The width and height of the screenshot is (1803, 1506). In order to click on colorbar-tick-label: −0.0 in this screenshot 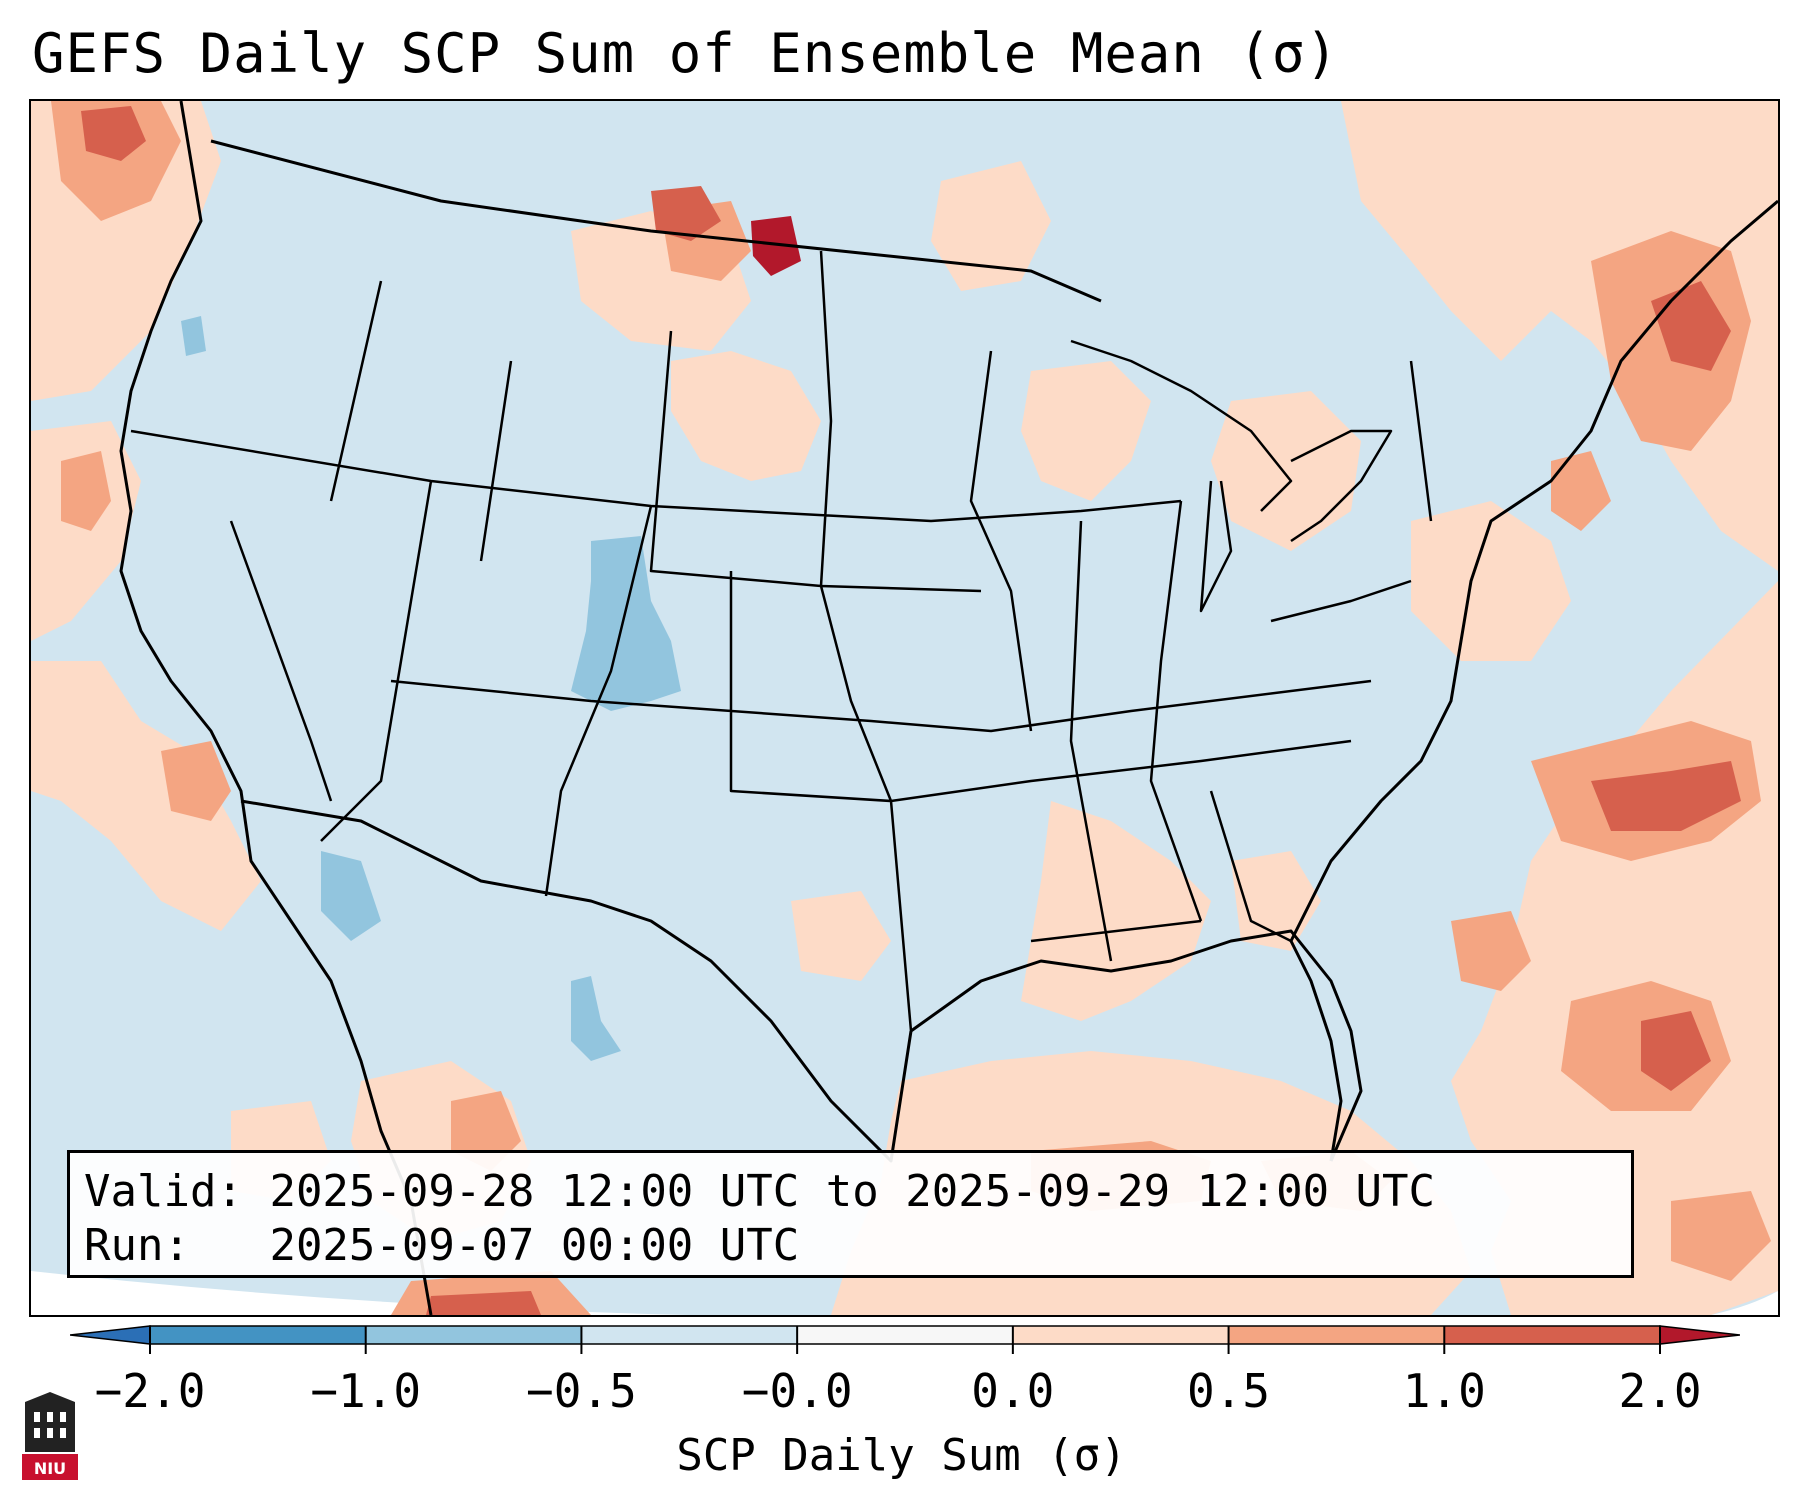, I will do `click(797, 1391)`.